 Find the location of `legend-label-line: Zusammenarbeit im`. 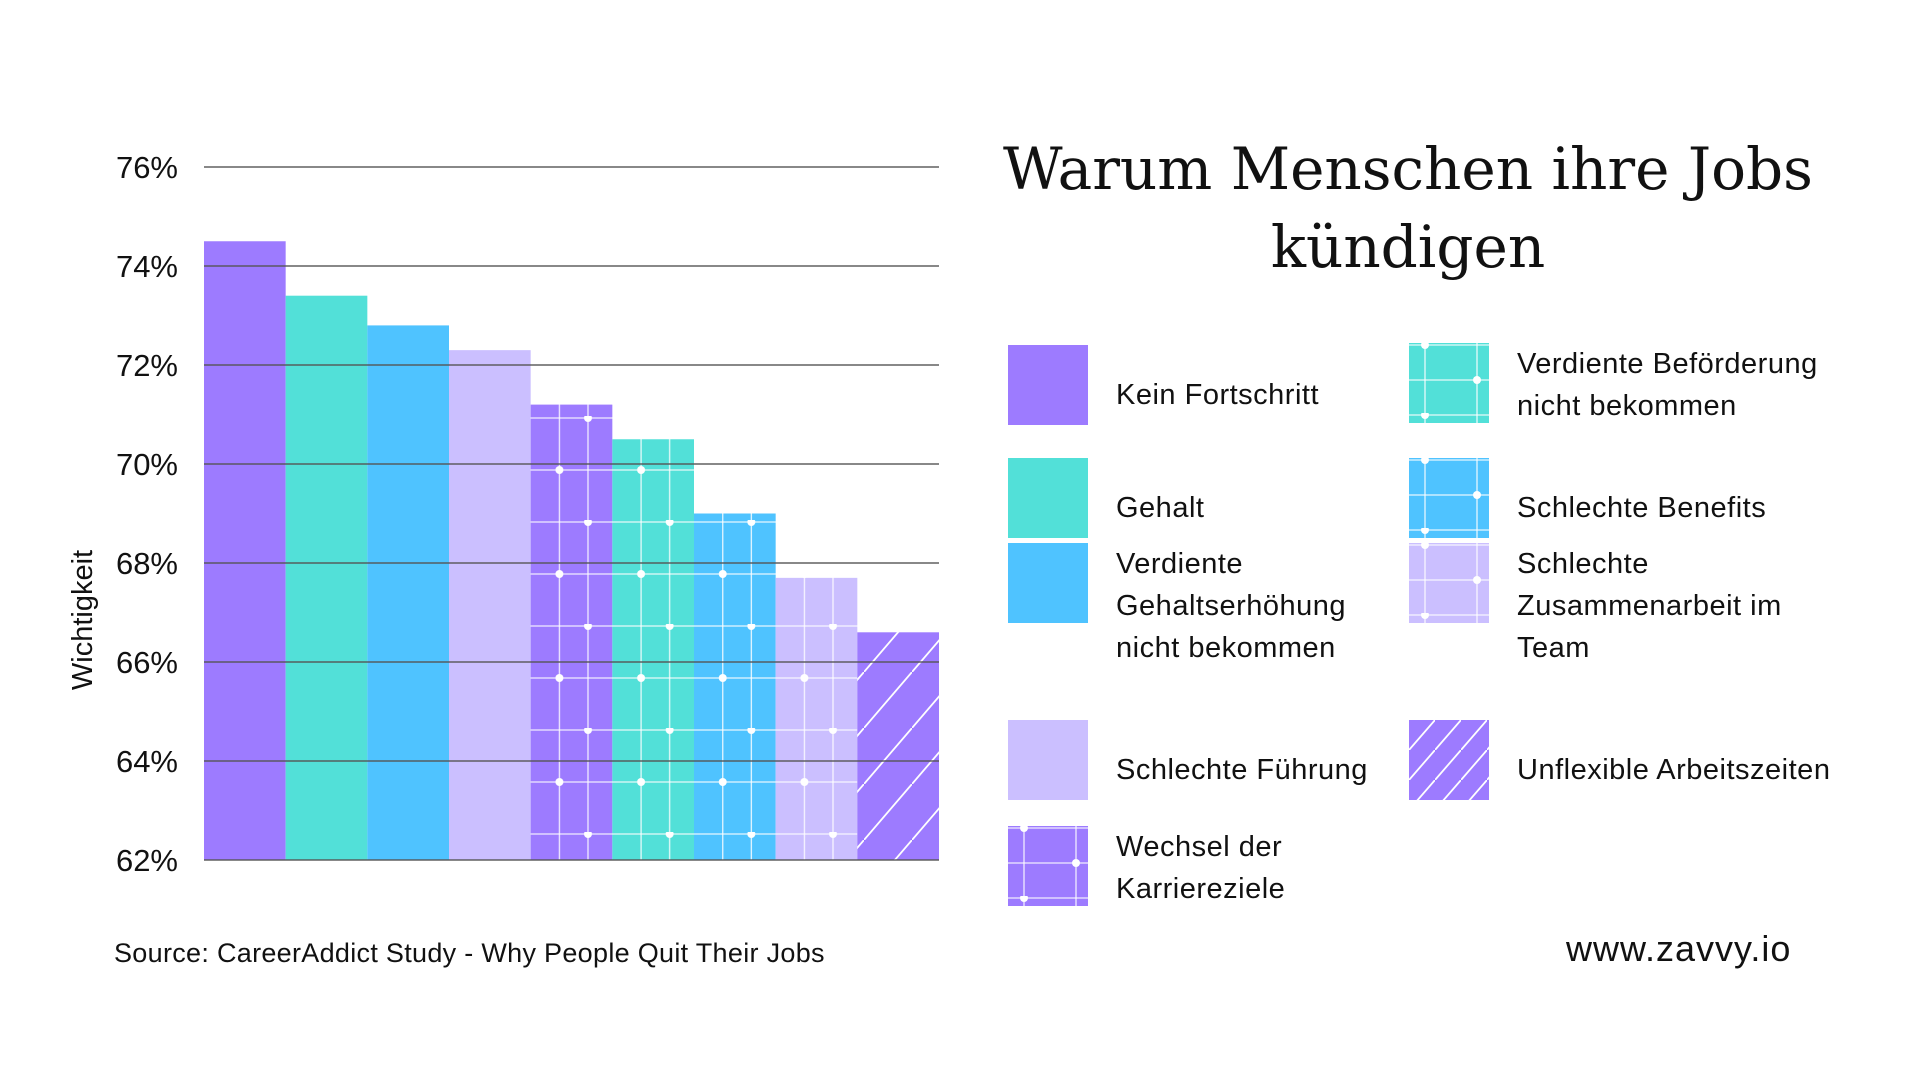

legend-label-line: Zusammenarbeit im is located at coordinates (1649, 606).